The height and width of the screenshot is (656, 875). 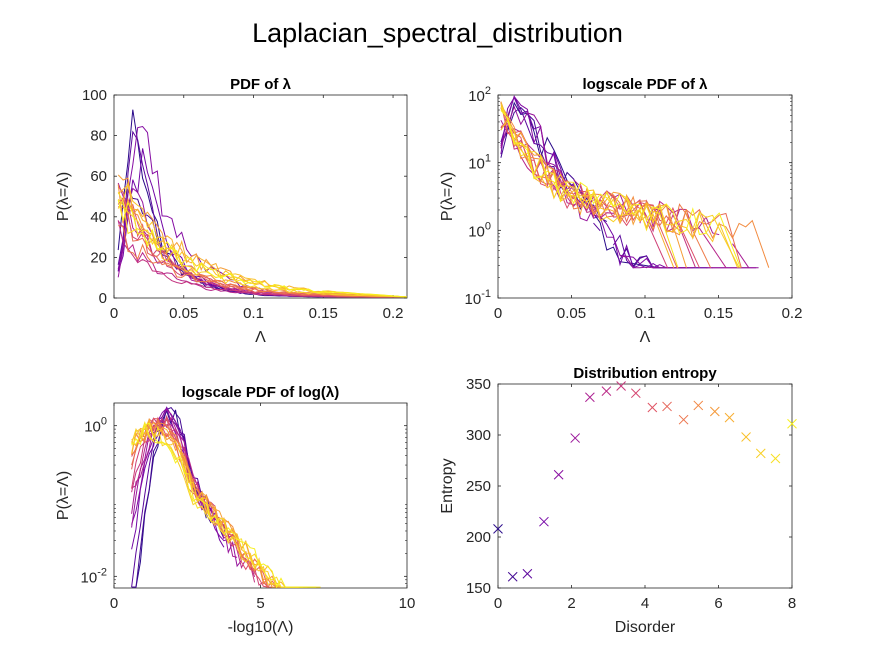 I want to click on x-tick-label: 2, so click(x=571, y=603).